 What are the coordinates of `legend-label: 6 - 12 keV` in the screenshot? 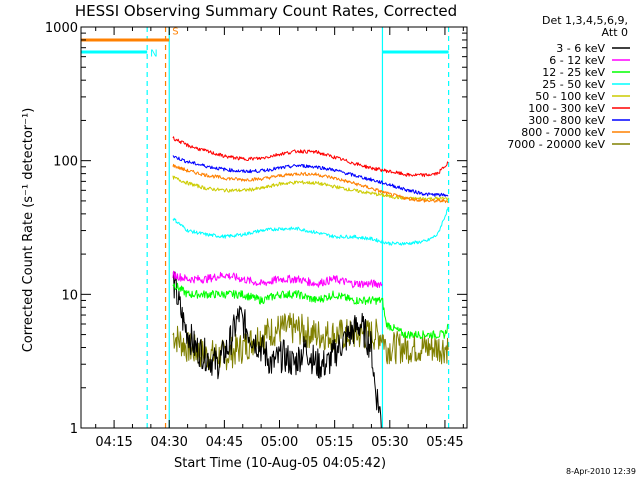 It's located at (577, 60).